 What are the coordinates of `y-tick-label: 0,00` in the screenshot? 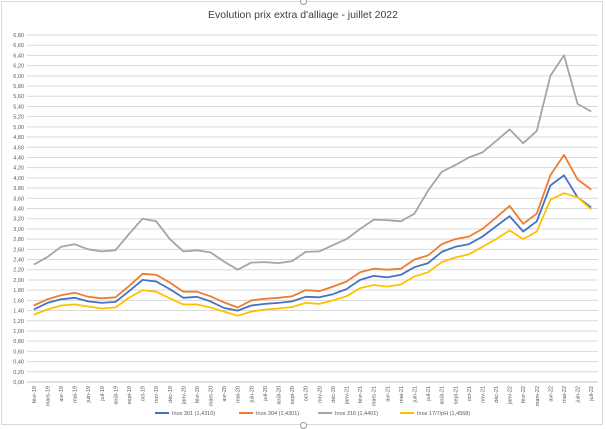 It's located at (18, 383).